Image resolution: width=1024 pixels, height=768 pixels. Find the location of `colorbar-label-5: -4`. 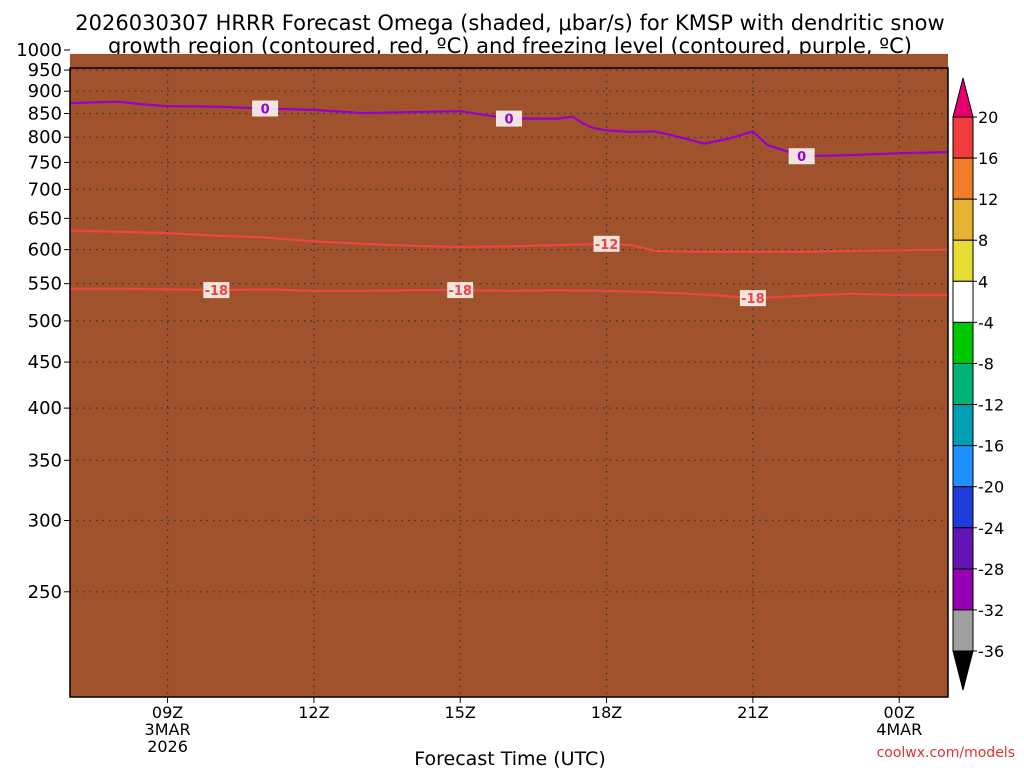

colorbar-label-5: -4 is located at coordinates (986, 322).